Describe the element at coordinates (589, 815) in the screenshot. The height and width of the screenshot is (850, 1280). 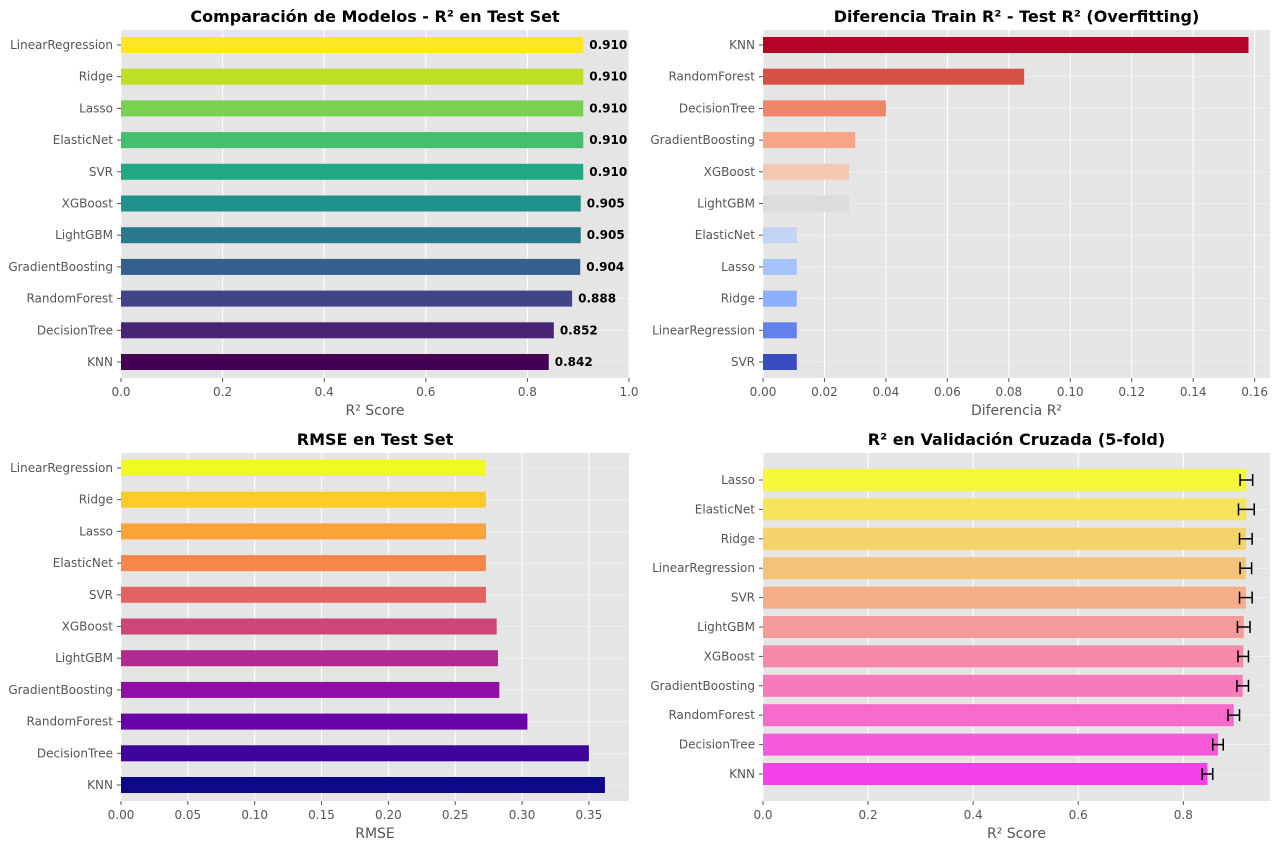
I see `x-tick-label: 0.35` at that location.